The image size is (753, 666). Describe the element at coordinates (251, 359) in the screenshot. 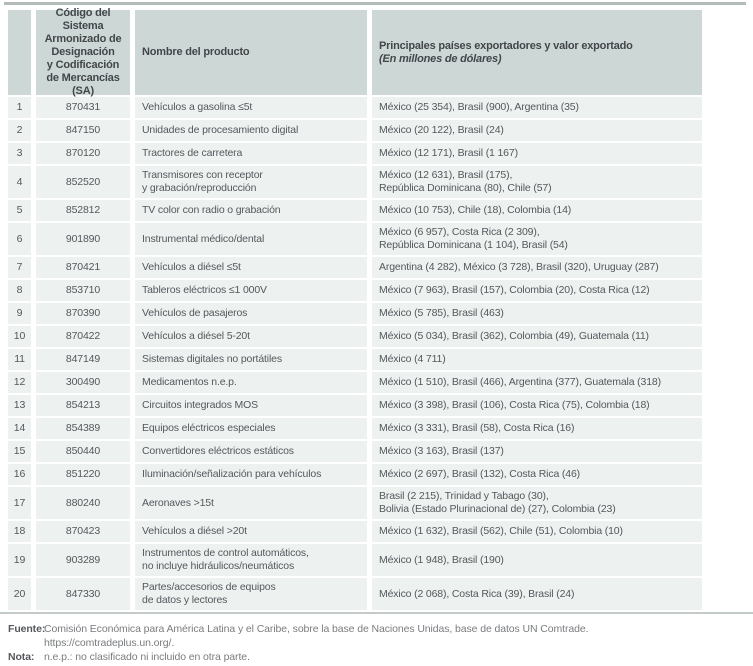

I see `product-name-cell: Sistemas digitales no portátiles` at that location.